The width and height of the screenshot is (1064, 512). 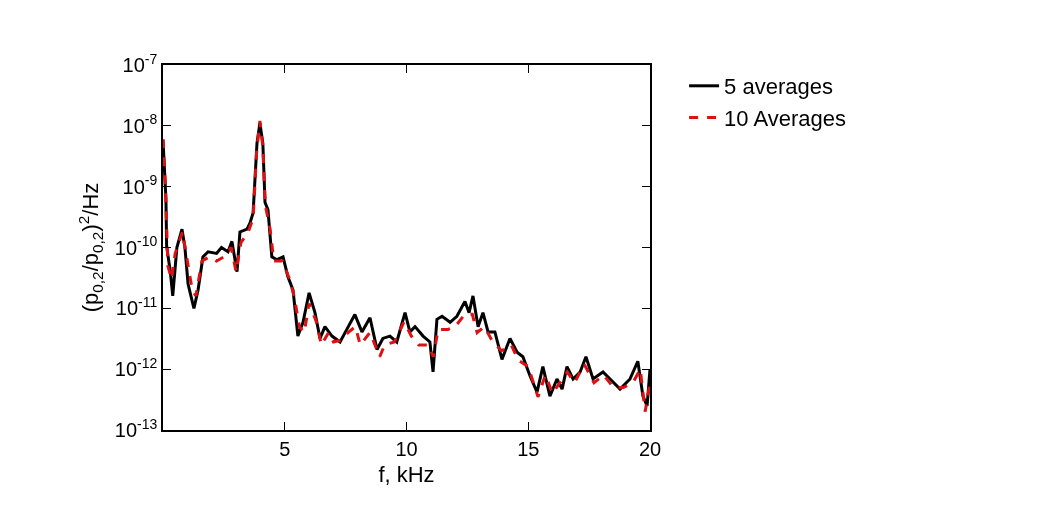 I want to click on y-tick-label: 10$^{-13}$, so click(x=136, y=428).